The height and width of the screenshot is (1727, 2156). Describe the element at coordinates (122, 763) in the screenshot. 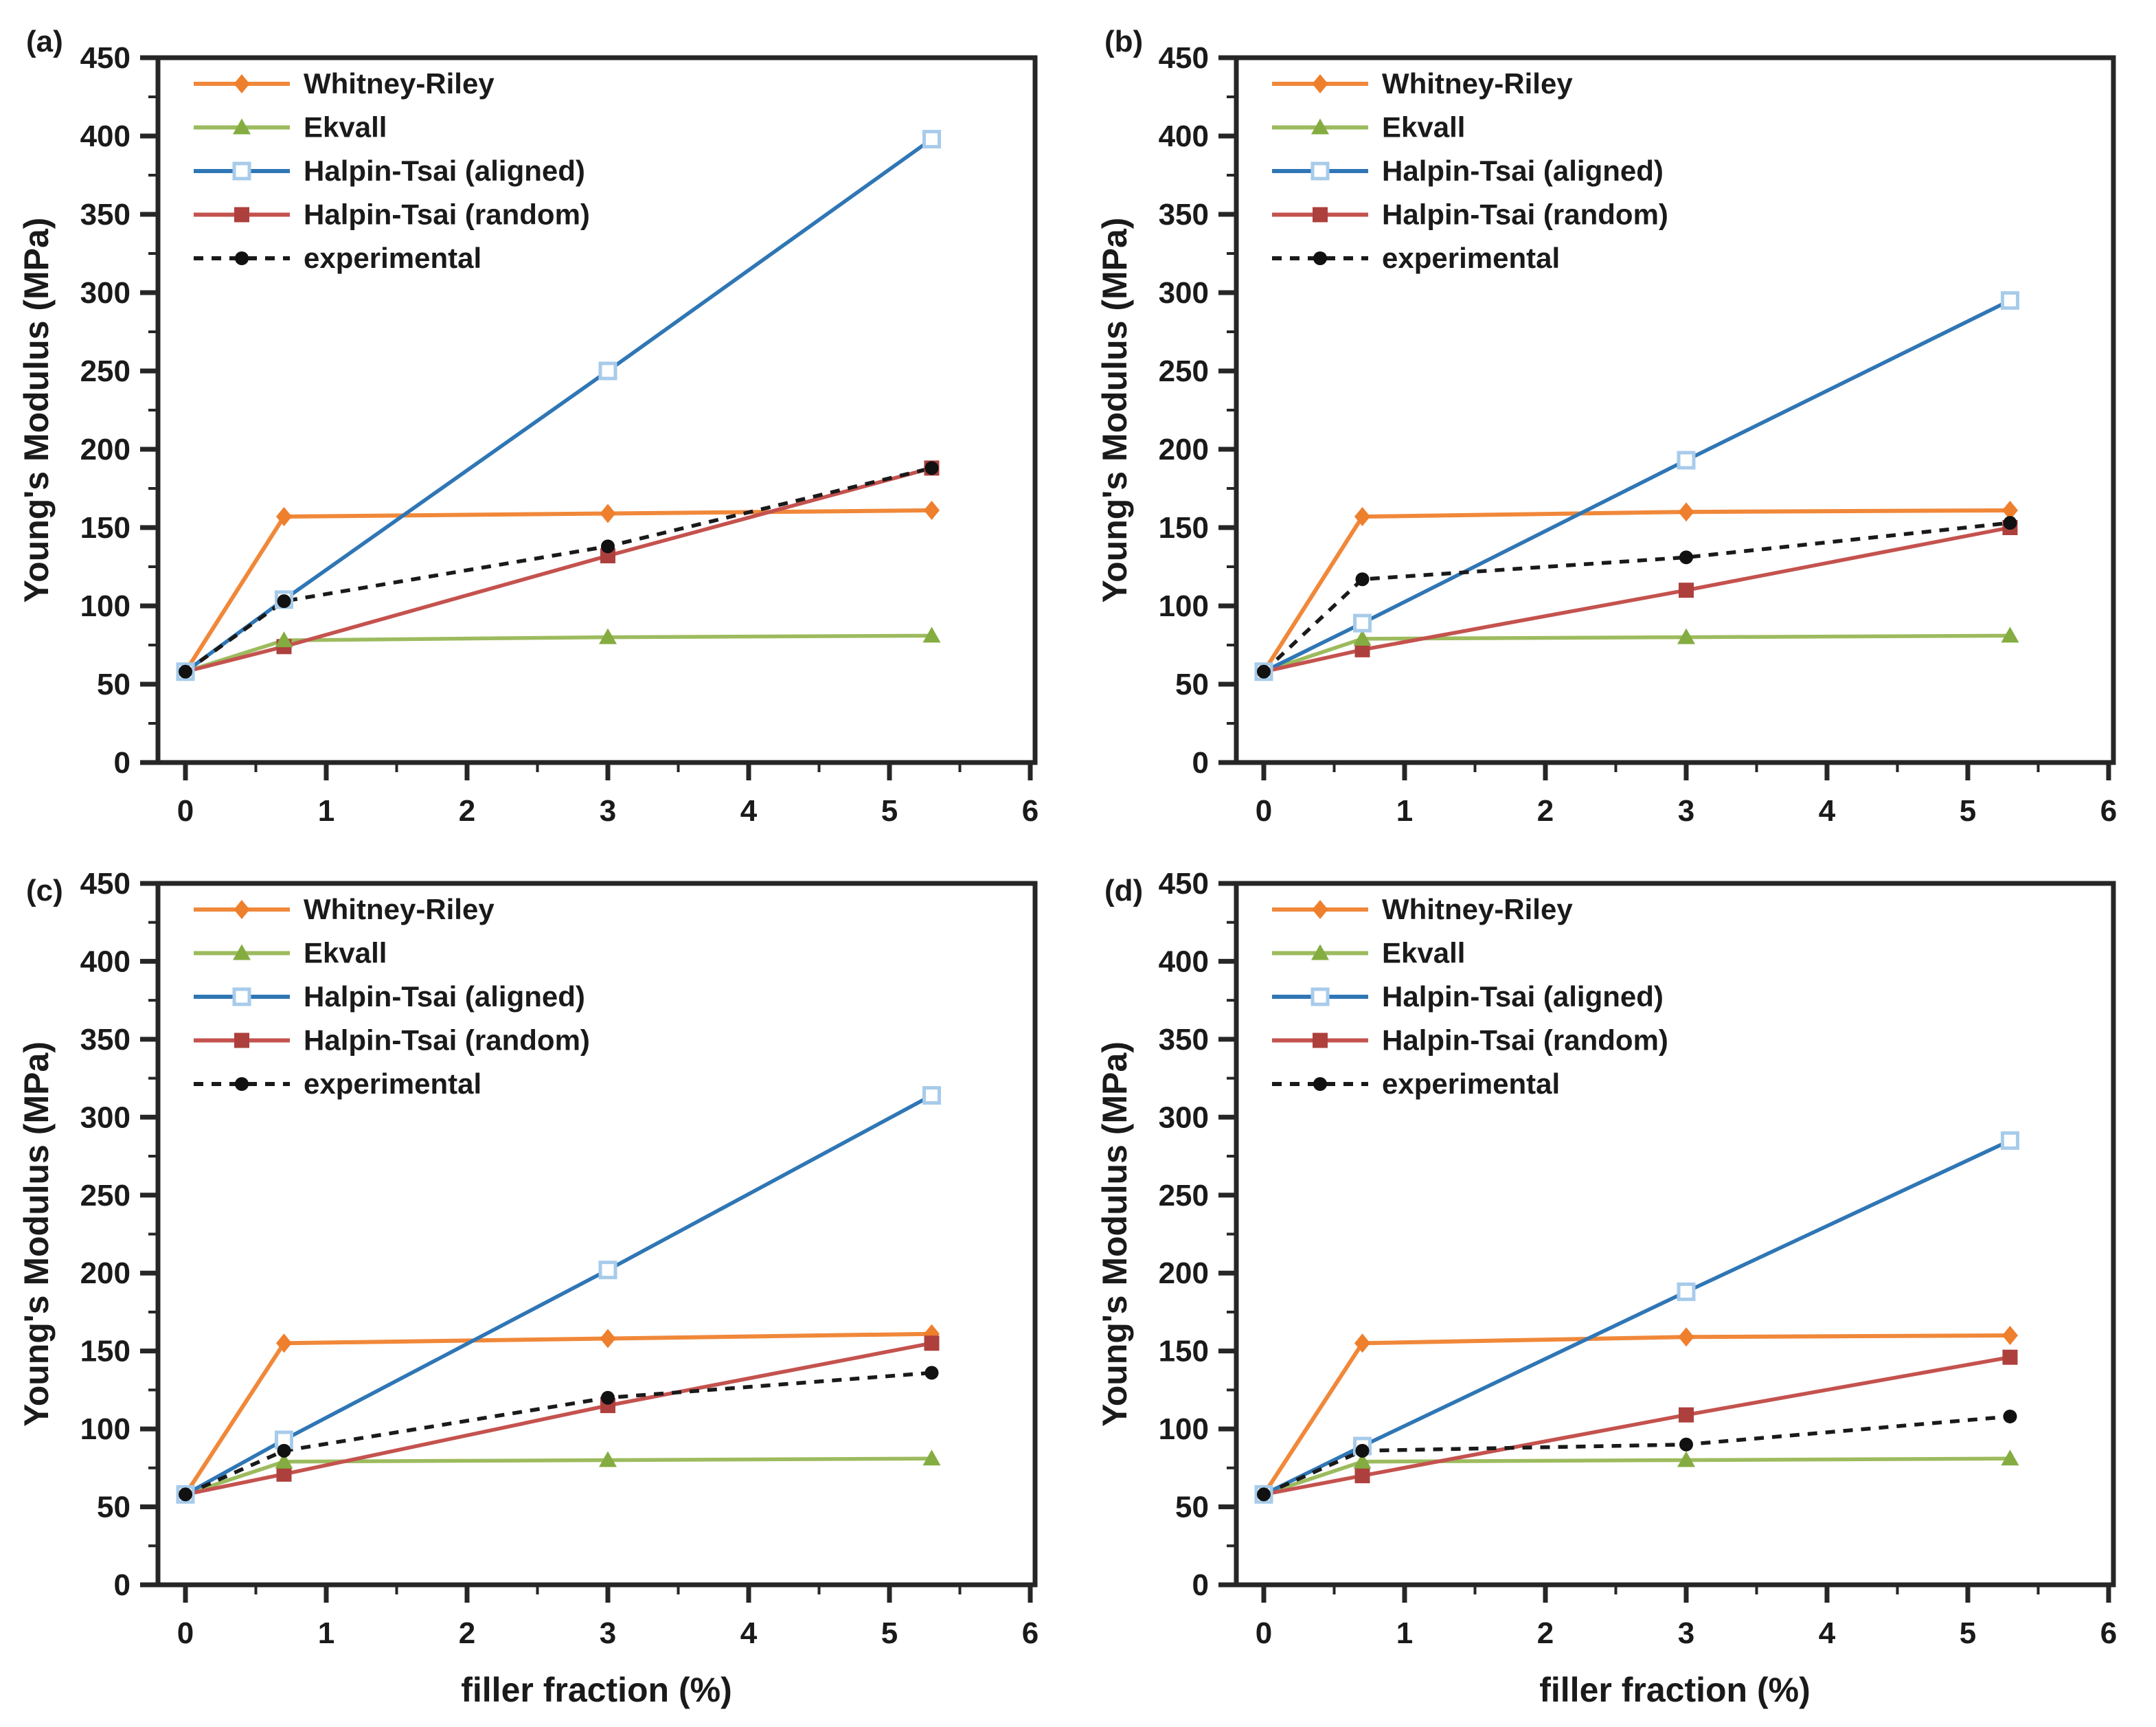

I see `y-tick-label: 0` at that location.